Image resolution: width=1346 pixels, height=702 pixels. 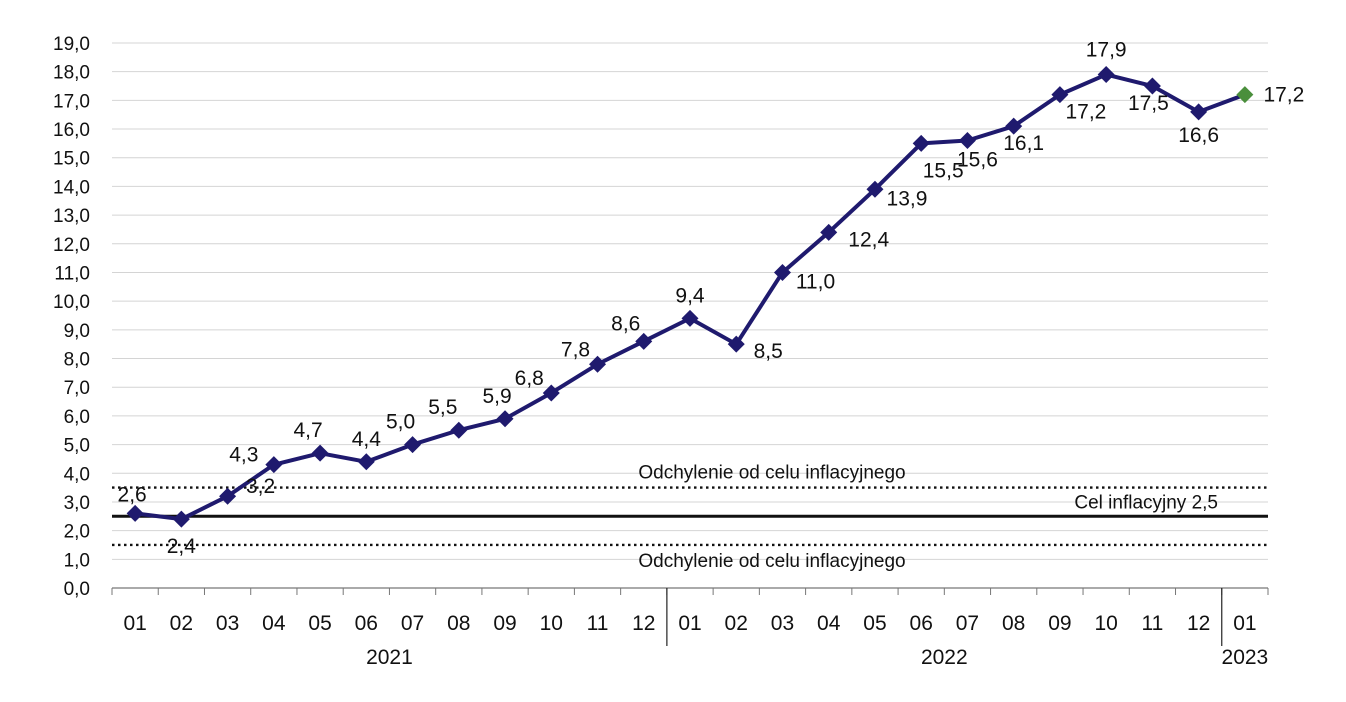 I want to click on data-label: 4,3, so click(x=243, y=455).